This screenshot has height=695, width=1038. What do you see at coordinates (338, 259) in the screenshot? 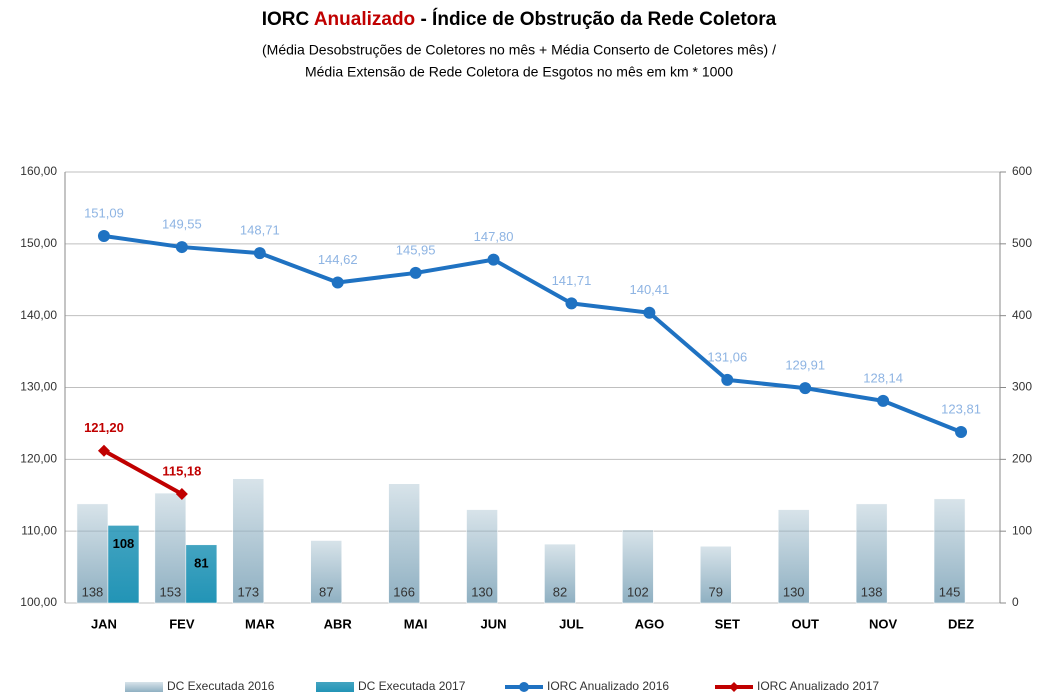
I see `line-value-label: 144,62` at bounding box center [338, 259].